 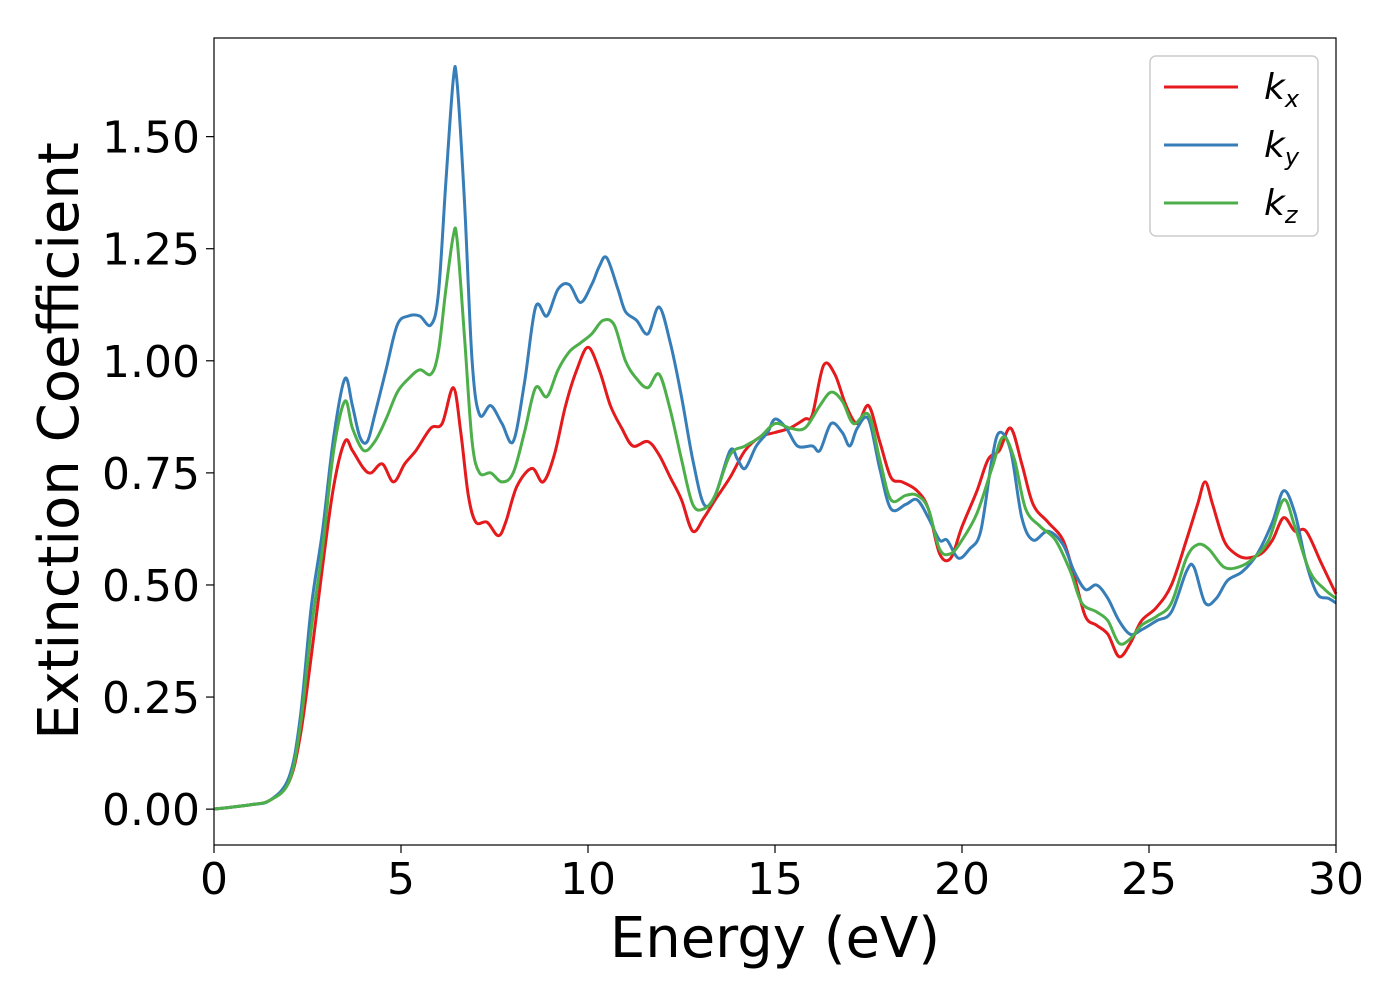 I want to click on x-axis-ticks: 0 5 10 15 20 25 30, so click(x=782, y=875).